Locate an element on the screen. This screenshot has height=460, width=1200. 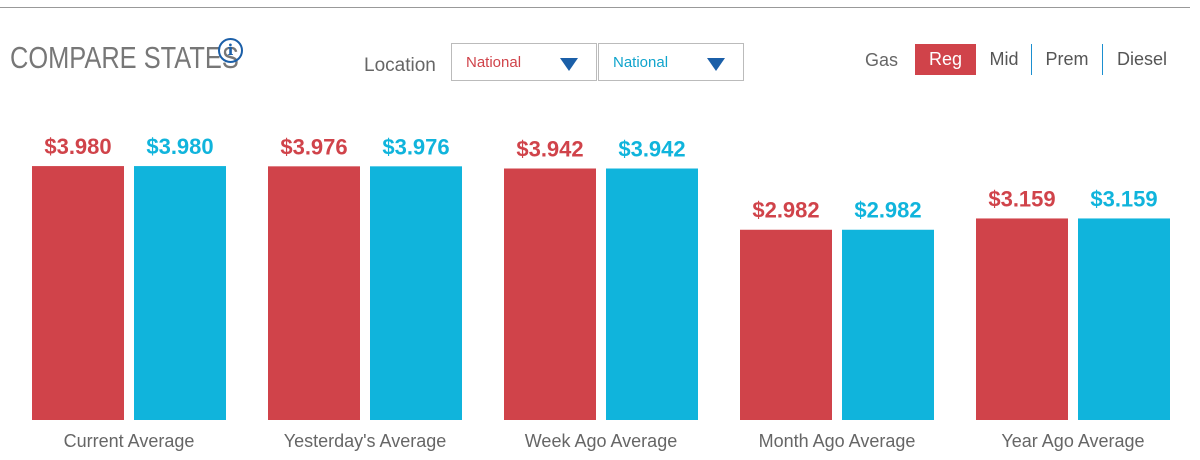
info-icon: i is located at coordinates (230, 50).